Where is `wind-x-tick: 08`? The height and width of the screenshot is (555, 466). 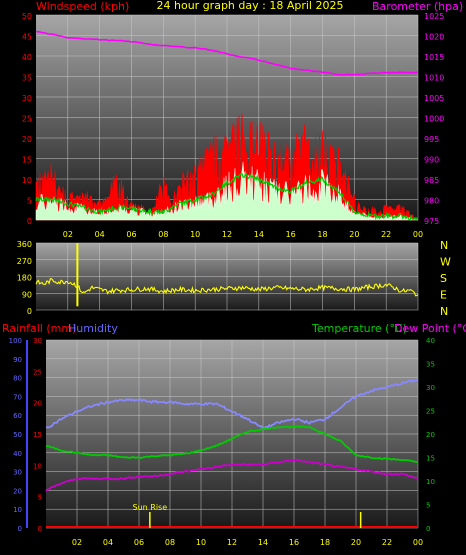
wind-x-tick: 08 is located at coordinates (163, 234).